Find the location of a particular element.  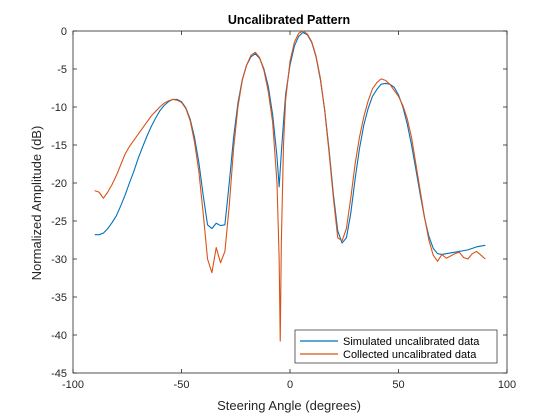

y-tick-label: -40 is located at coordinates (59, 336).